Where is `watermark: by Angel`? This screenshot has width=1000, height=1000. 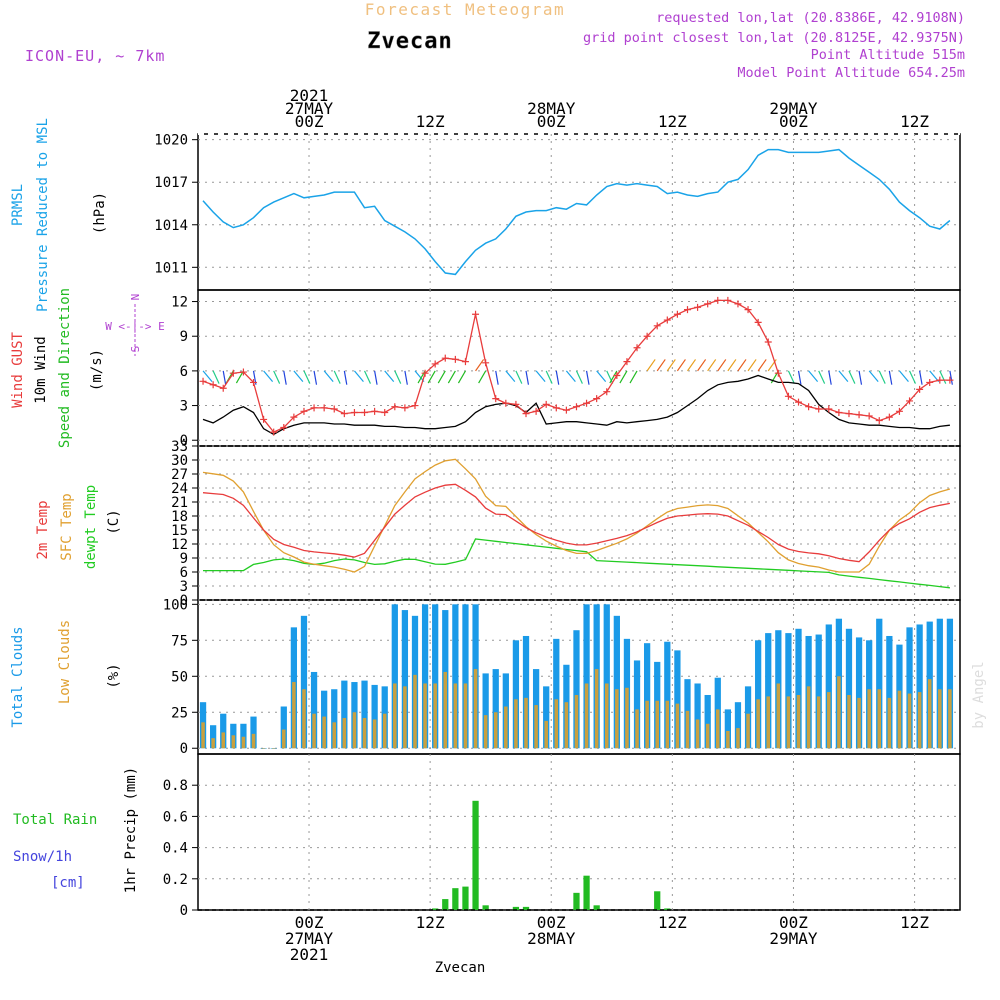
watermark: by Angel is located at coordinates (979, 694).